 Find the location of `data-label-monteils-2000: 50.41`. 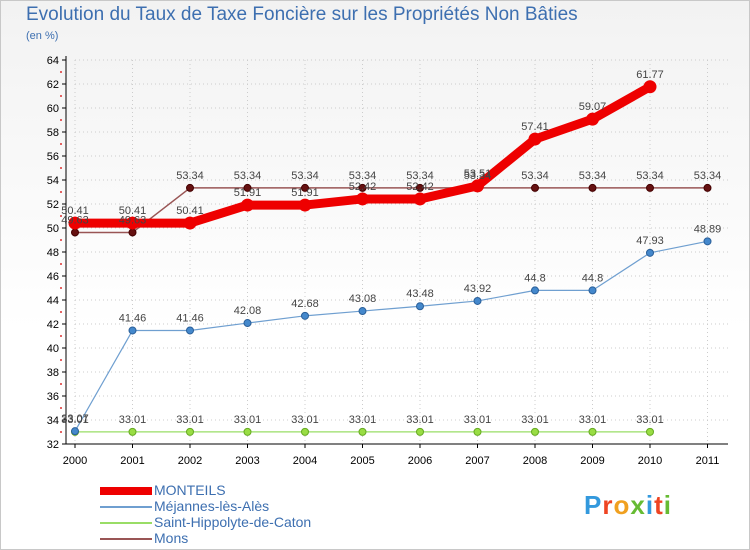

data-label-monteils-2000: 50.41 is located at coordinates (75, 211).